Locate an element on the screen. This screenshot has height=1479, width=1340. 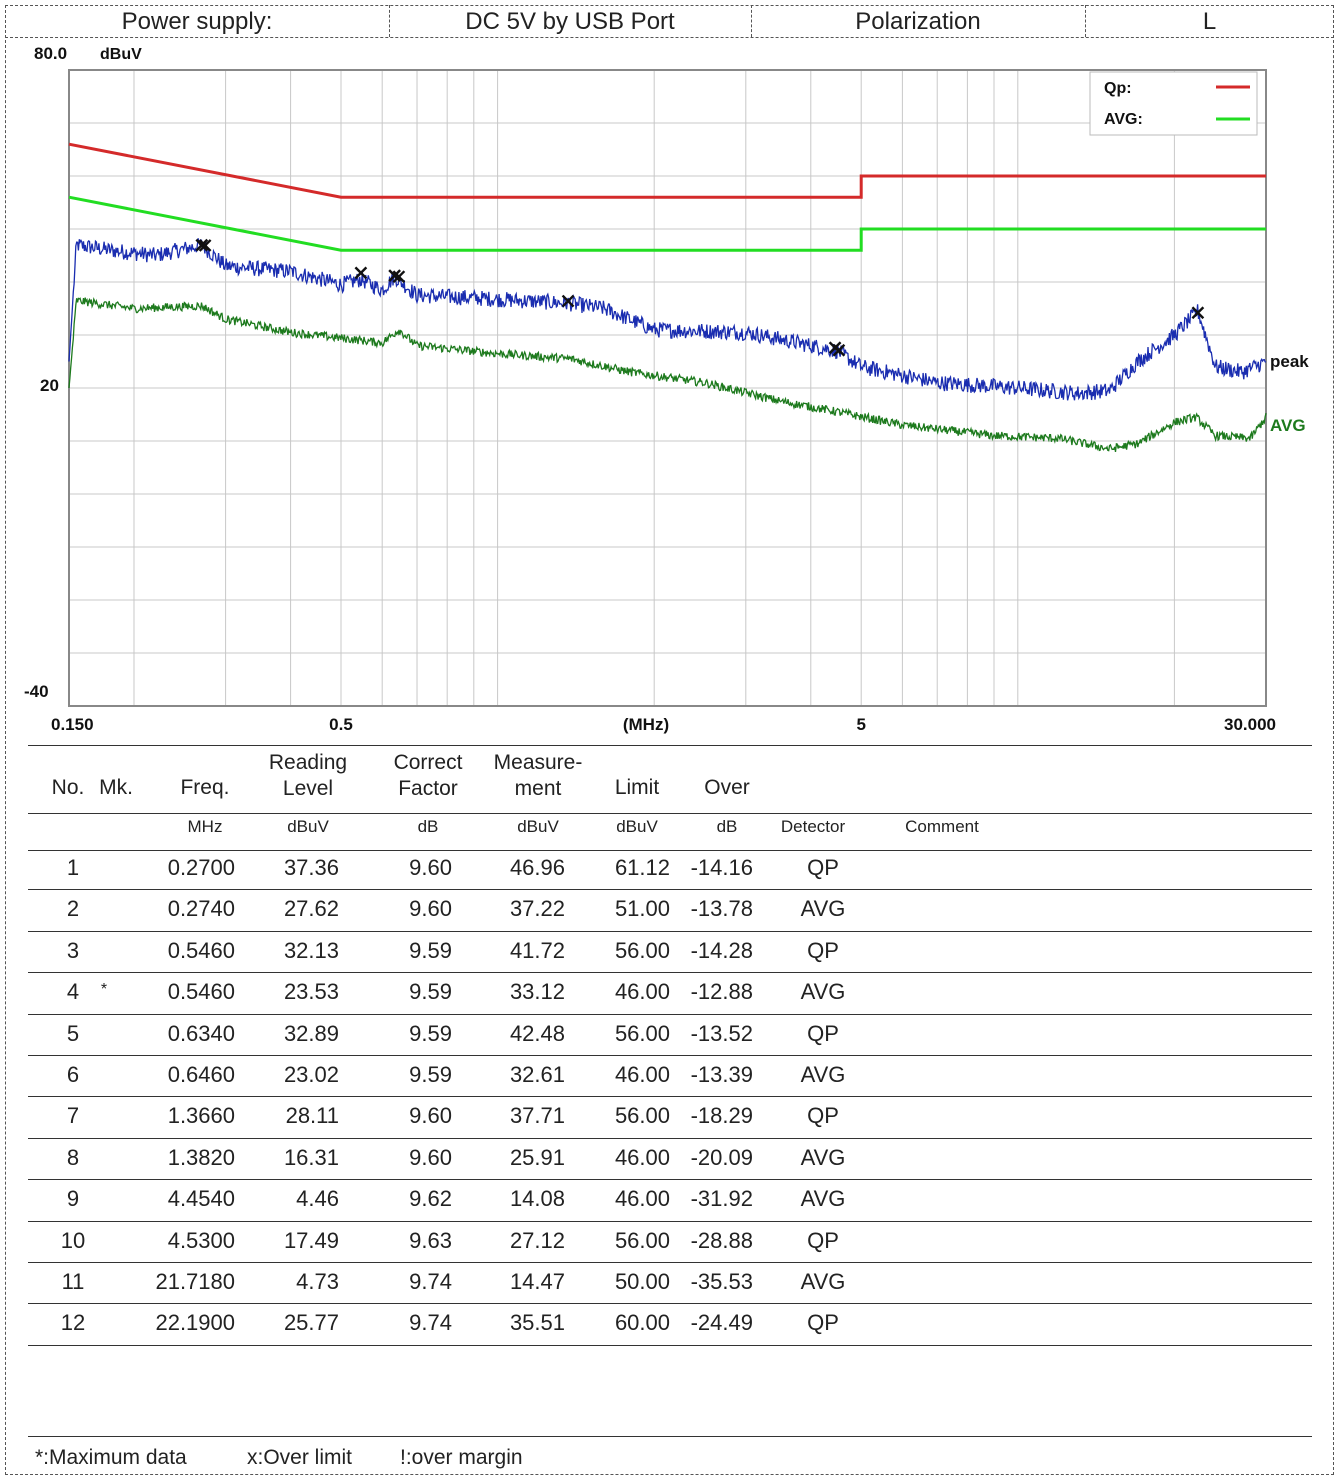
table-cell: 50.00 is located at coordinates (642, 1281).